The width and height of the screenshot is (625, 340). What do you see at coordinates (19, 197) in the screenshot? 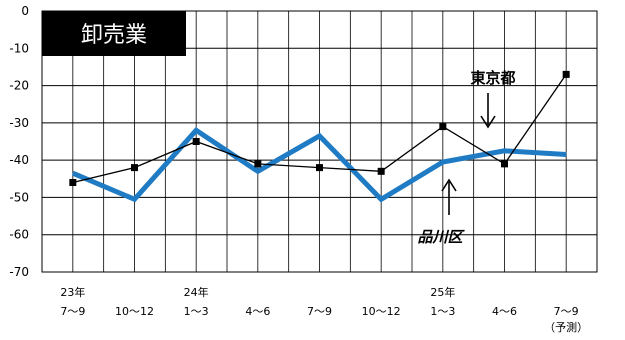
I see `y-tick-label: -50` at bounding box center [19, 197].